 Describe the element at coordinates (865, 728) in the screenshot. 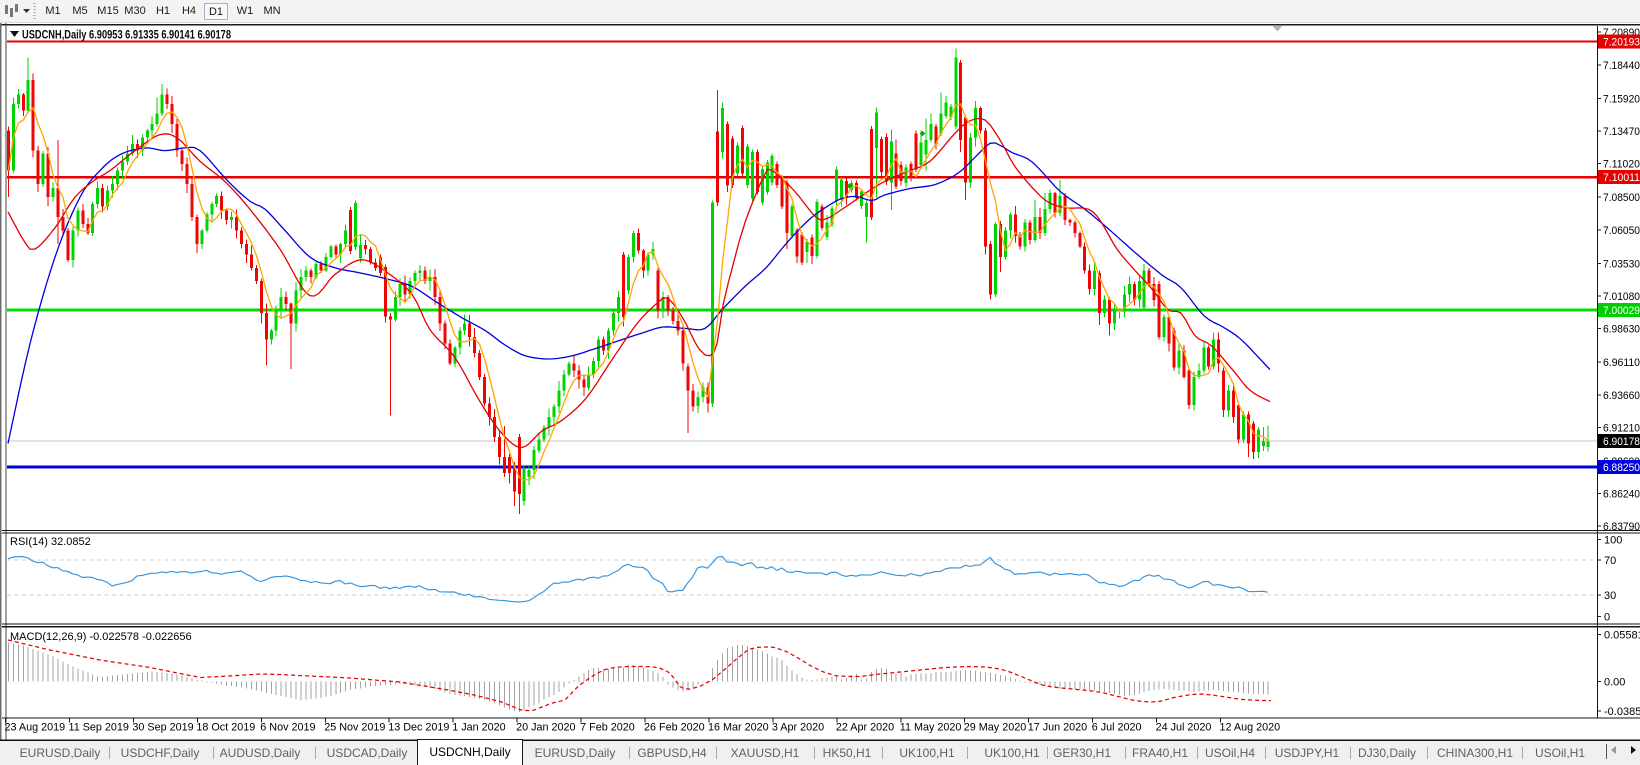

I see `svg-text: 22 Apr 2020` at that location.